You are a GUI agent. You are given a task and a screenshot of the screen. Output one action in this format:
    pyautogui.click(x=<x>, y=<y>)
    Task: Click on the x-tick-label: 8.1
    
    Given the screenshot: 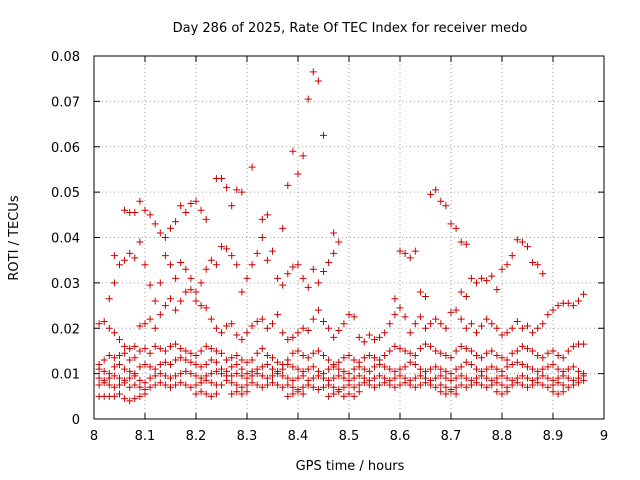 What is the action you would take?
    pyautogui.click(x=145, y=436)
    